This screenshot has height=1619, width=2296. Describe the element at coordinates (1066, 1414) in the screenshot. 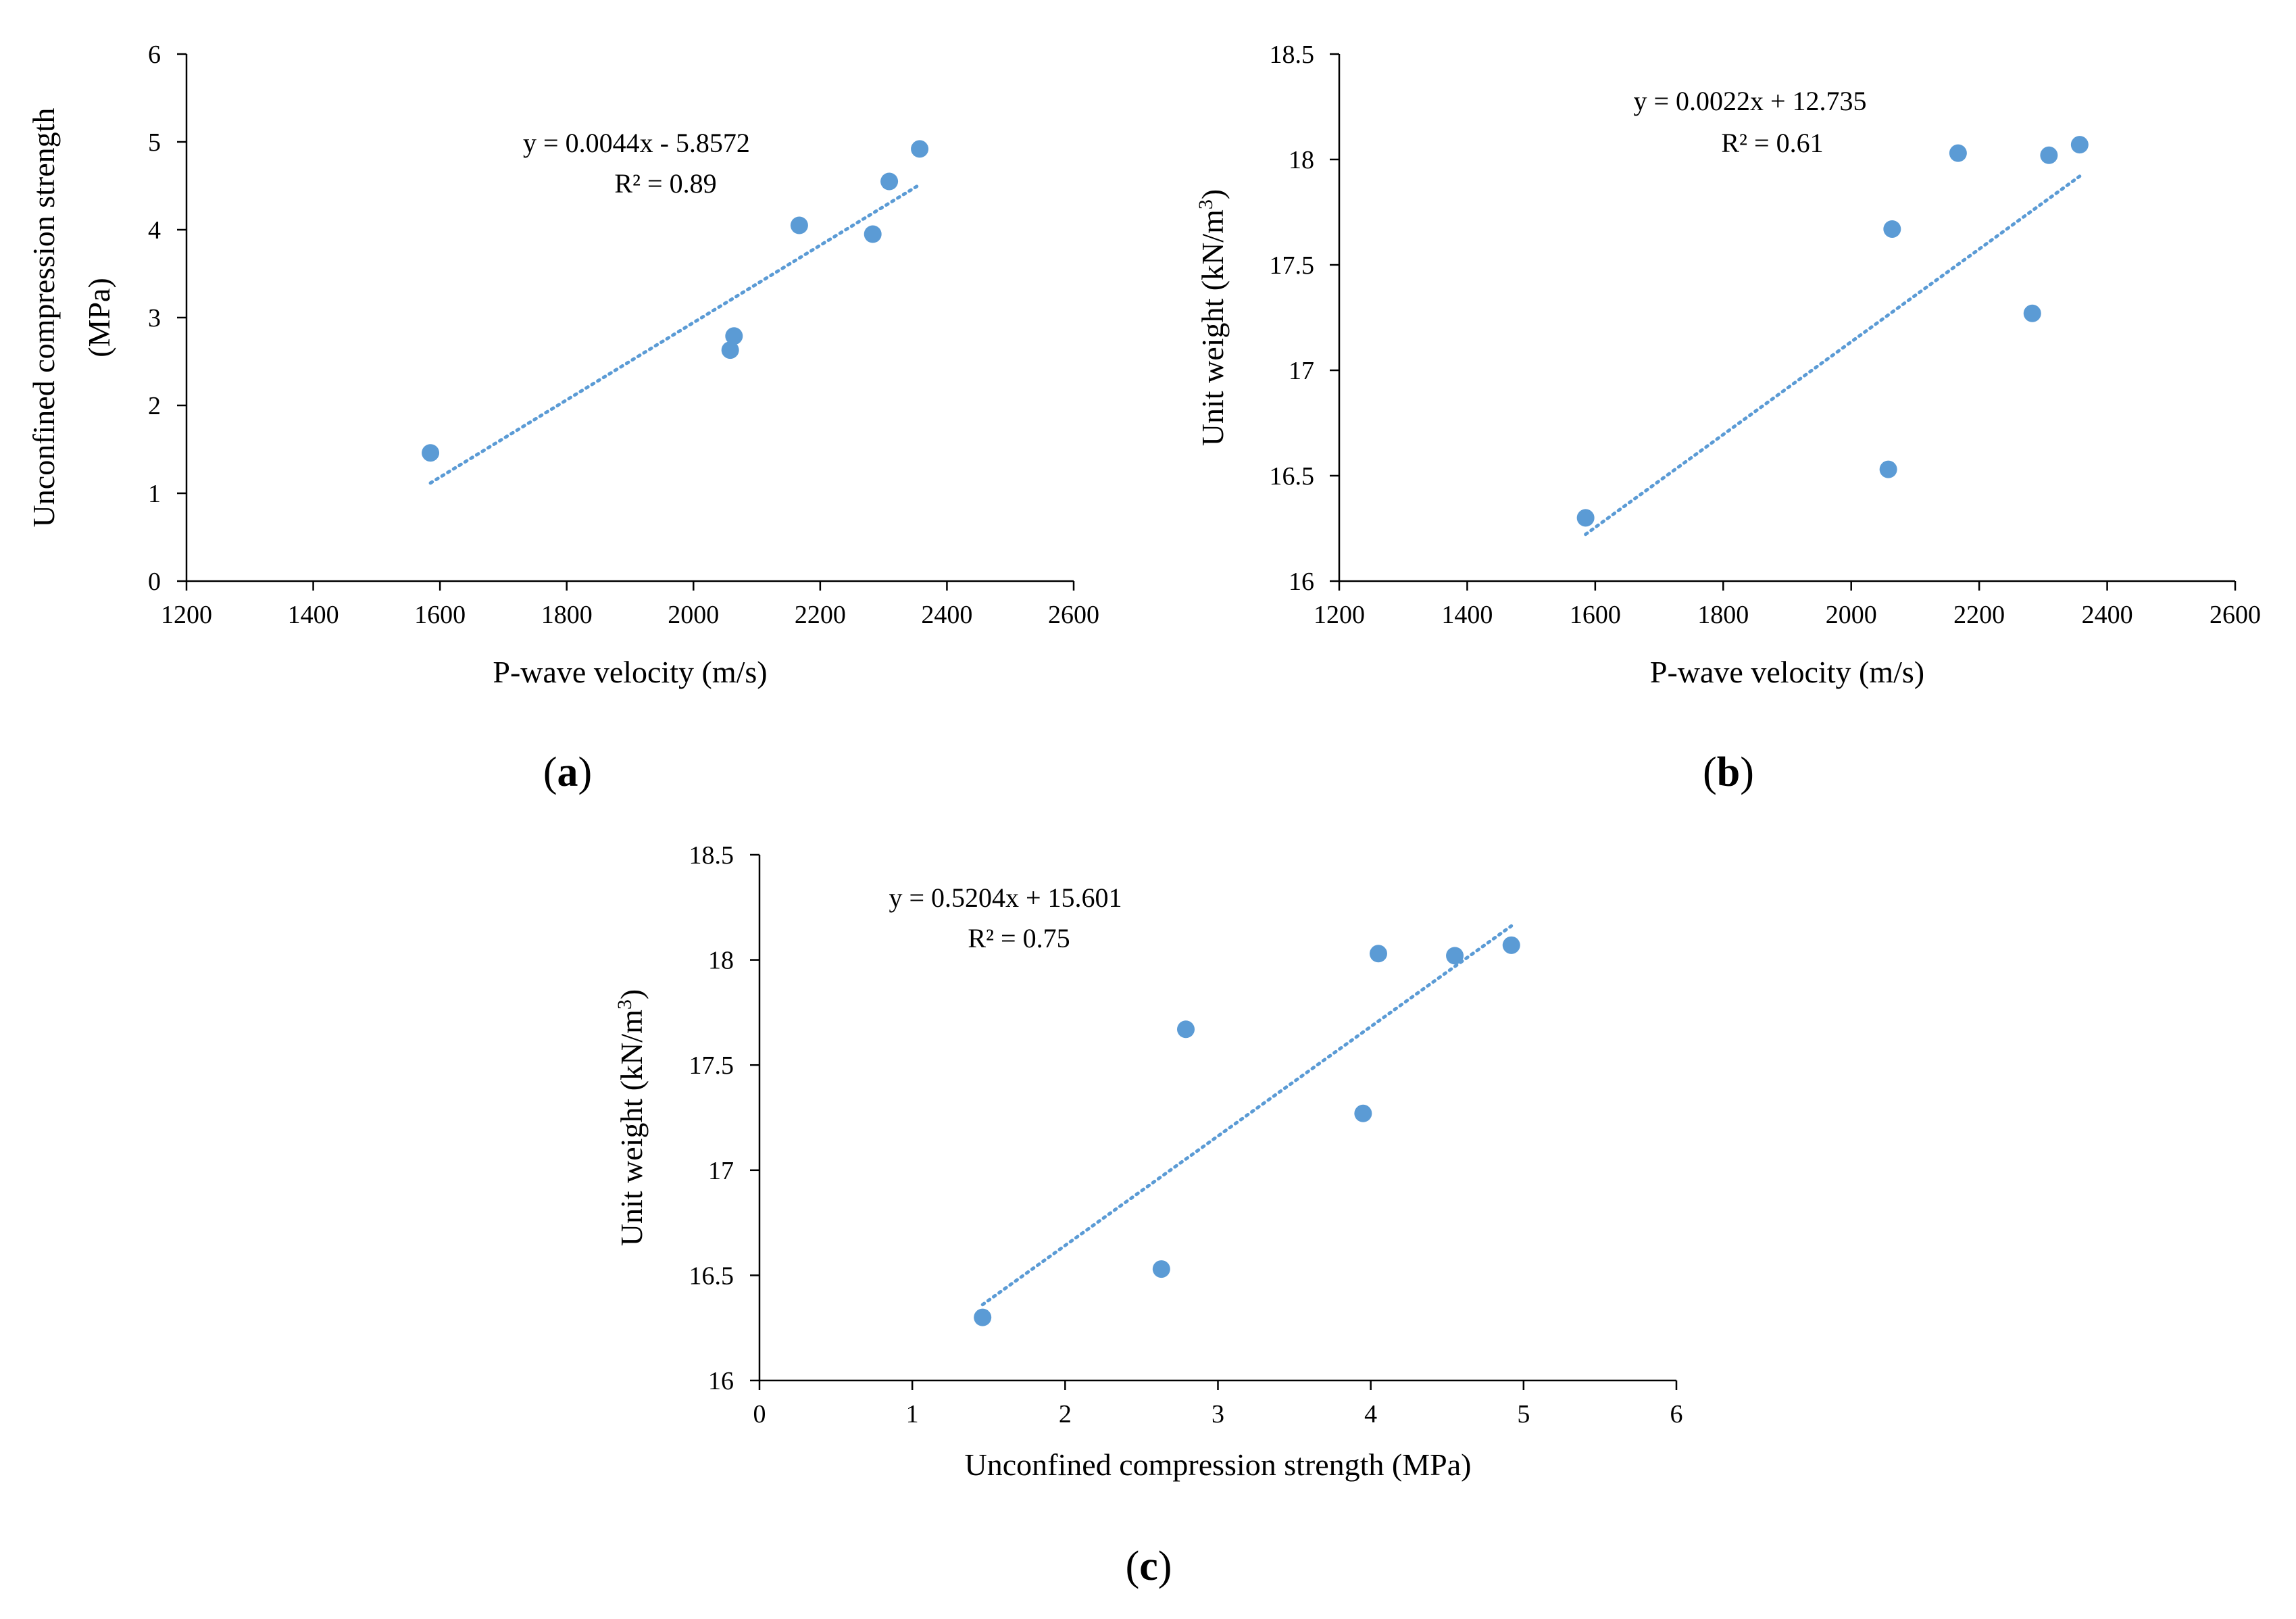

I see `x-tick-label: 2` at that location.